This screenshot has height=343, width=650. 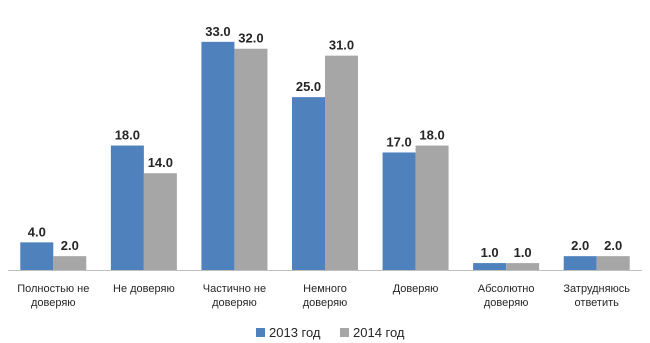 What do you see at coordinates (580, 245) in the screenshot?
I see `value-label-1-7: 2.0` at bounding box center [580, 245].